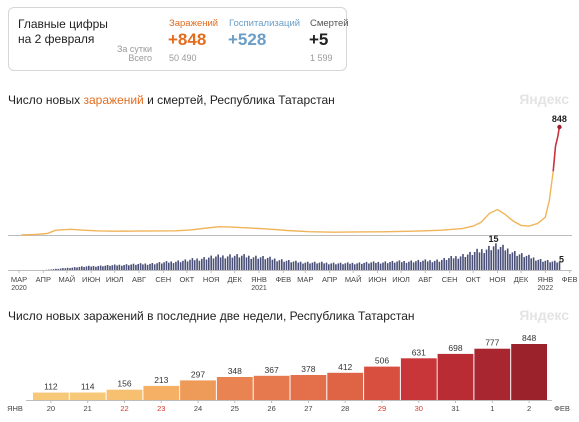 The image size is (579, 422). I want to click on day-bar-value: 698, so click(455, 348).